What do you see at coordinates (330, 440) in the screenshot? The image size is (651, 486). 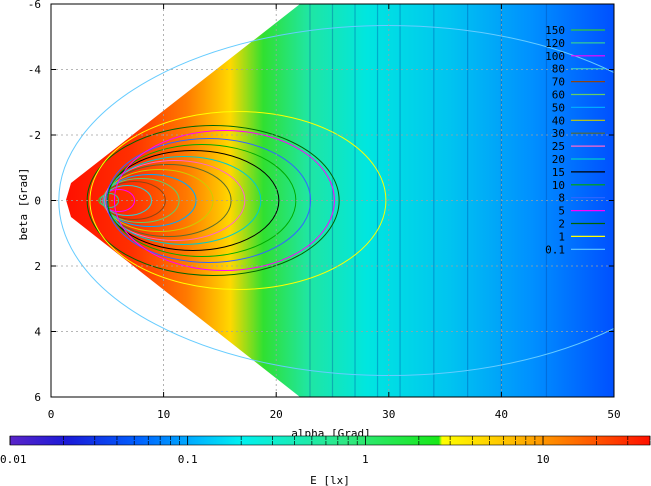 I see `colorbar-gradient` at bounding box center [330, 440].